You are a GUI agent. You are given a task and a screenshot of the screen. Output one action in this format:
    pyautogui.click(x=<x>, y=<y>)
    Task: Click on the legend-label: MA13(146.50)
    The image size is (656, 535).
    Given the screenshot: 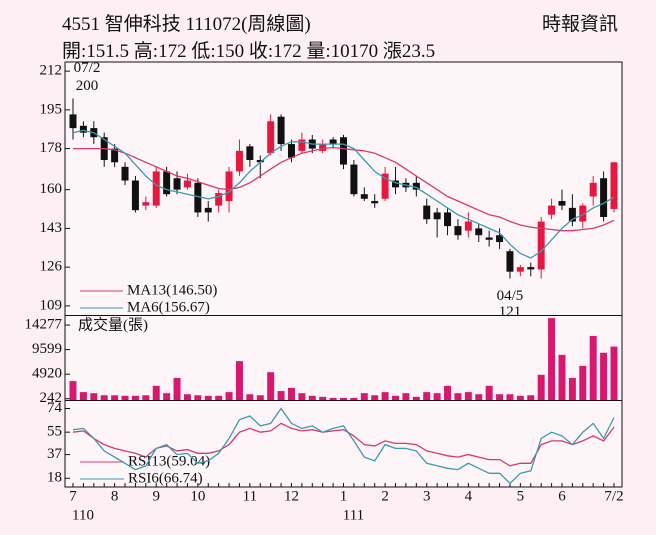 What is the action you would take?
    pyautogui.click(x=172, y=290)
    